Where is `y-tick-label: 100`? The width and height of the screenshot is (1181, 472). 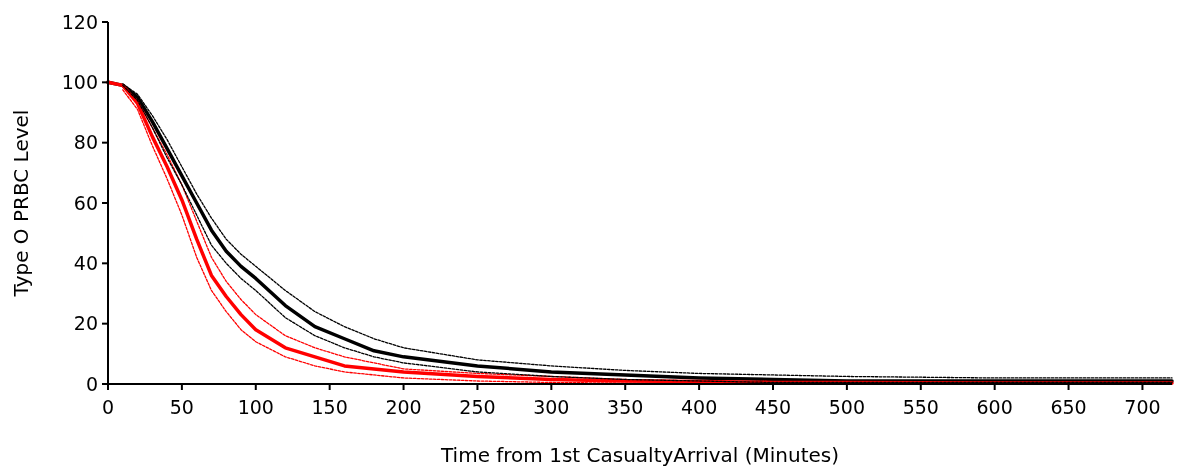 y-tick-label: 100 is located at coordinates (79, 81).